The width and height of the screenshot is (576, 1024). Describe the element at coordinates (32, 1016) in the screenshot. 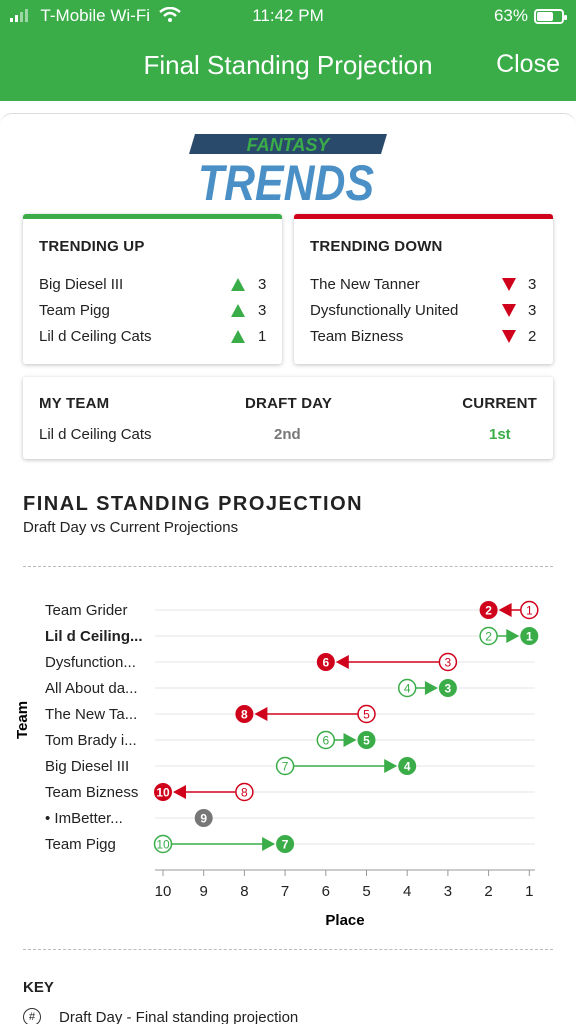

I see `draft-day-marker-icon: #` at that location.